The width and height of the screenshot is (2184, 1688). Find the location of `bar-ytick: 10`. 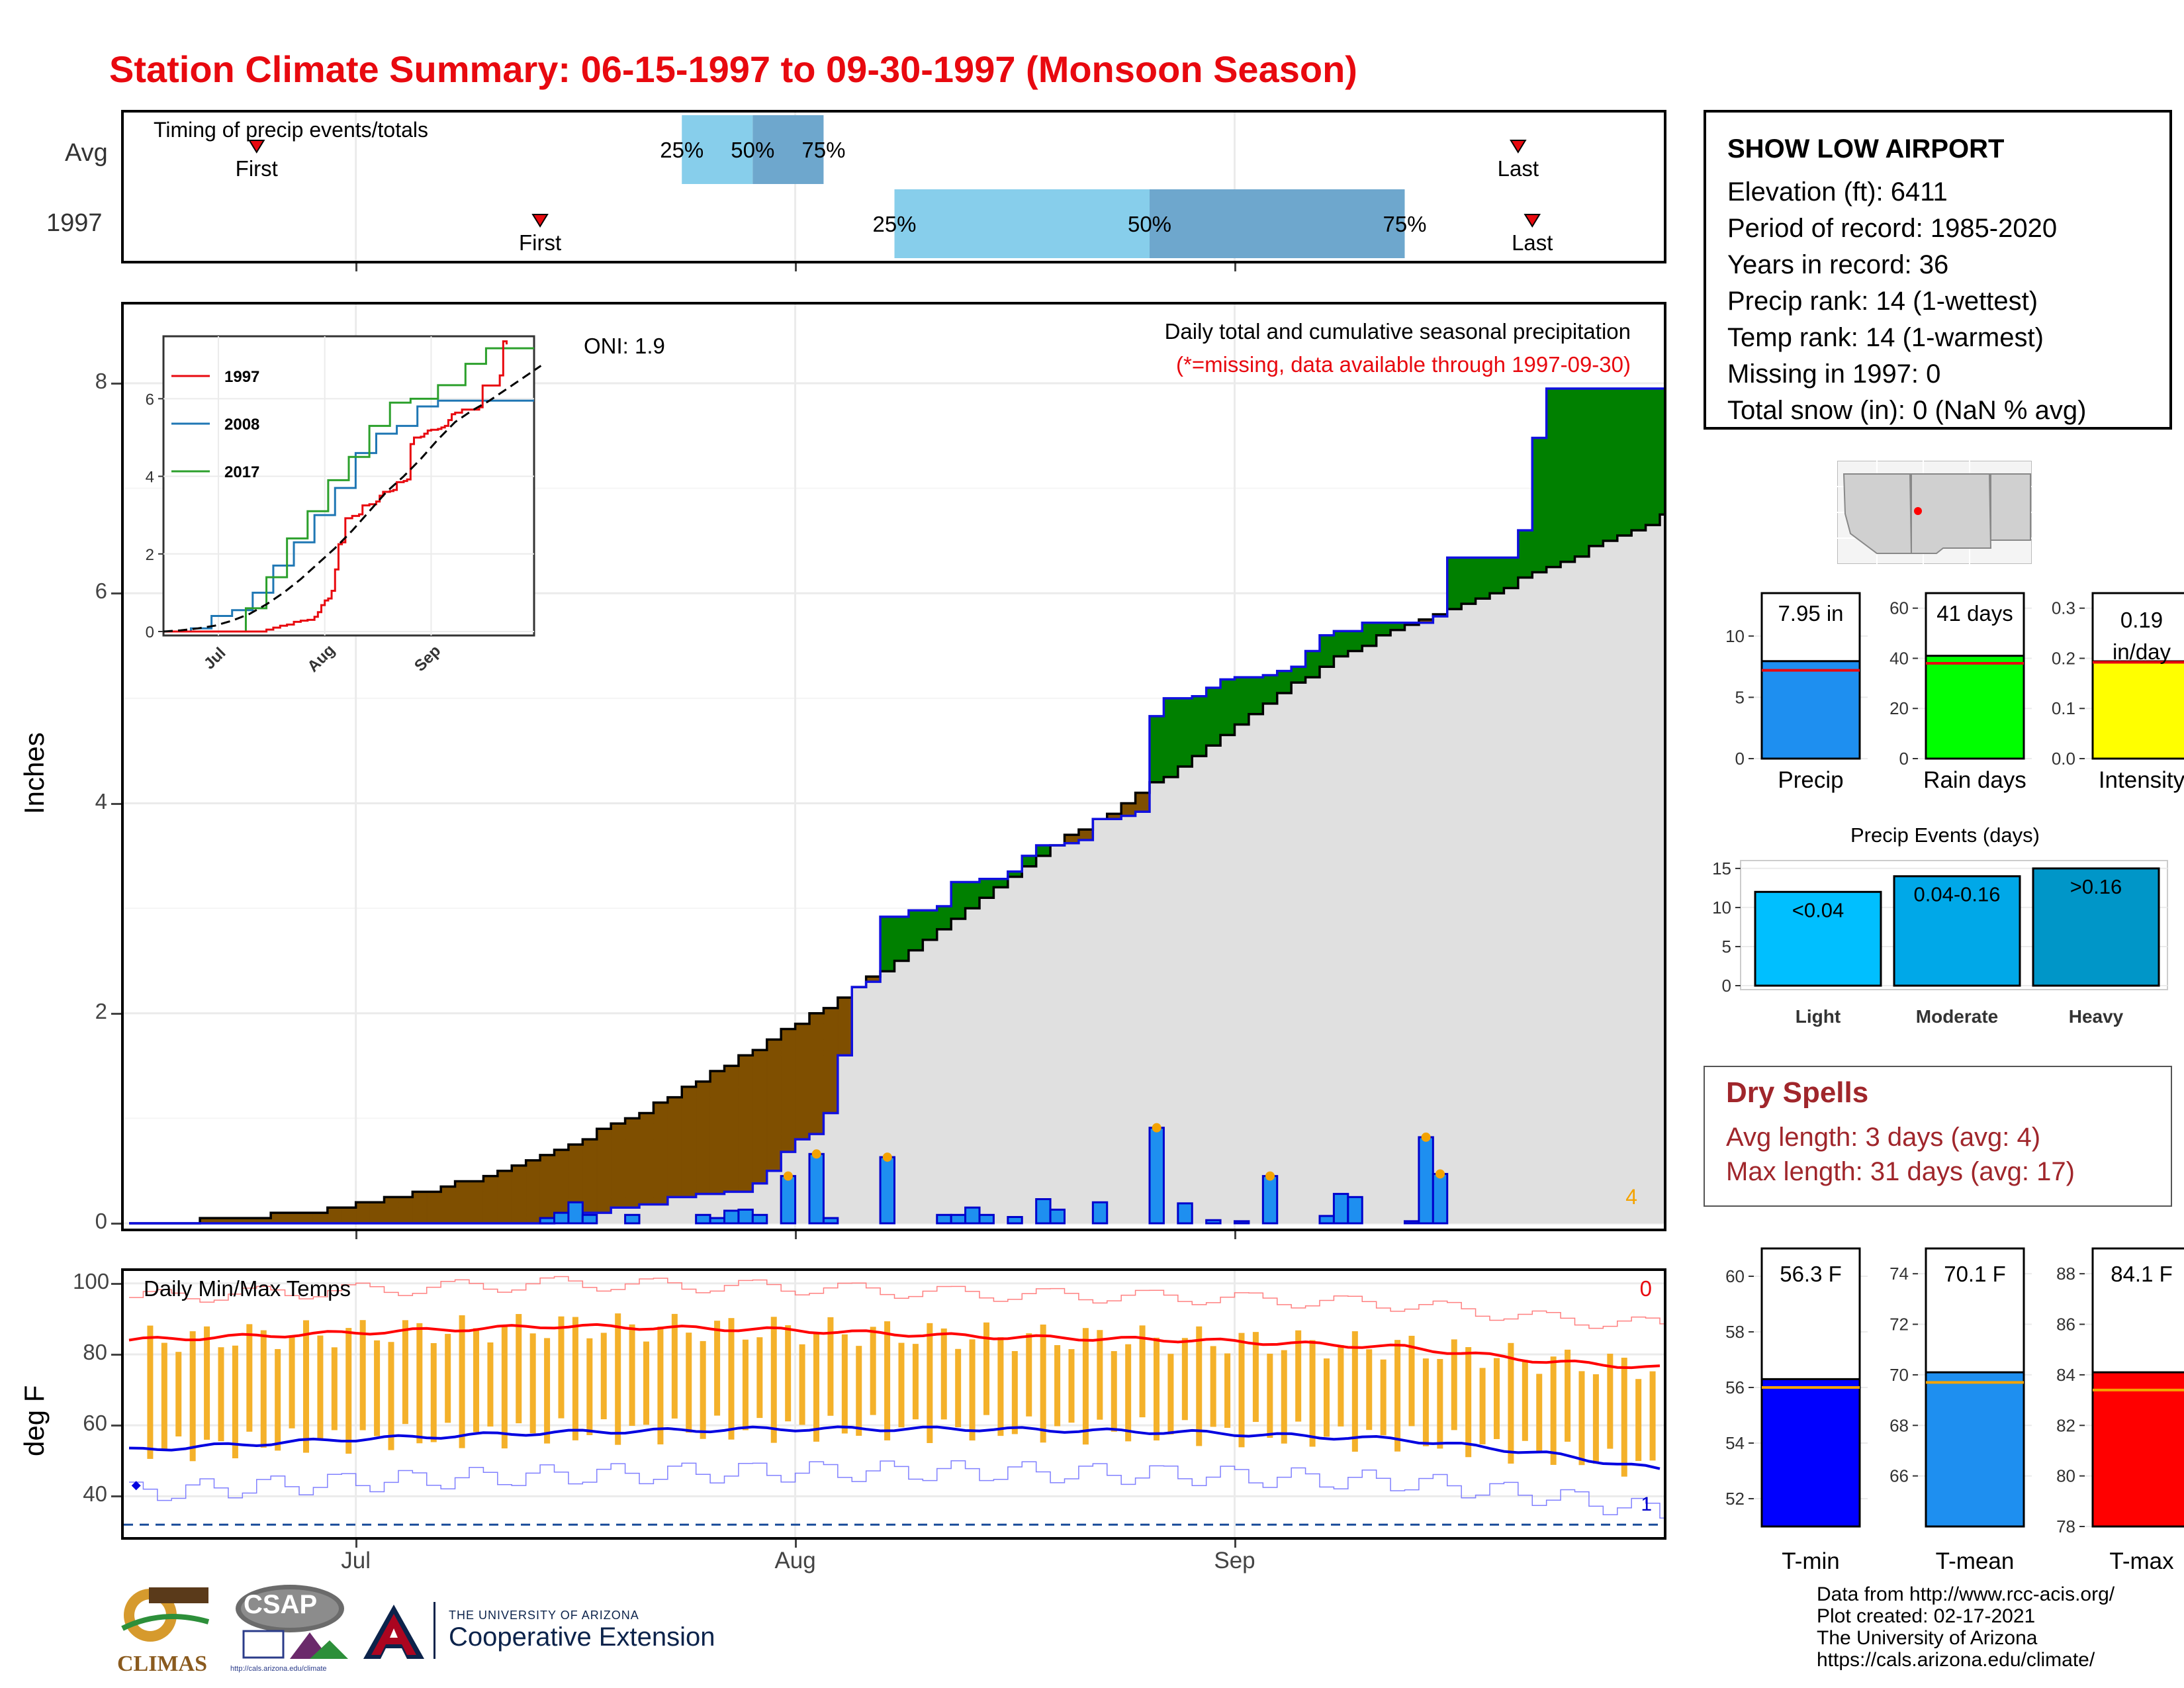

bar-ytick: 10 is located at coordinates (1735, 636).